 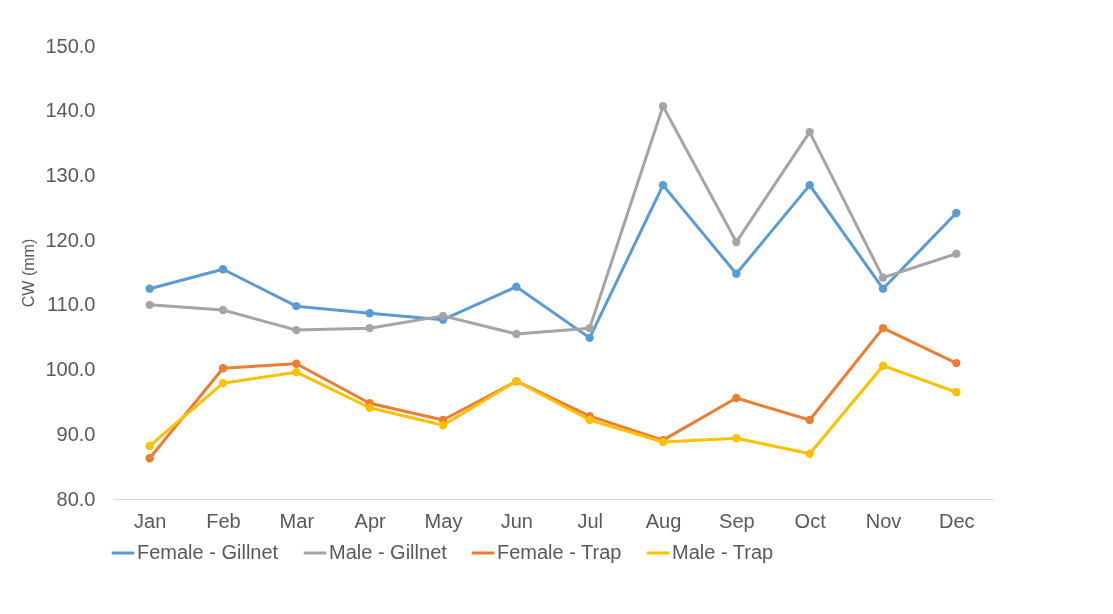 I want to click on y-tick-label: 120.0, so click(x=70, y=239).